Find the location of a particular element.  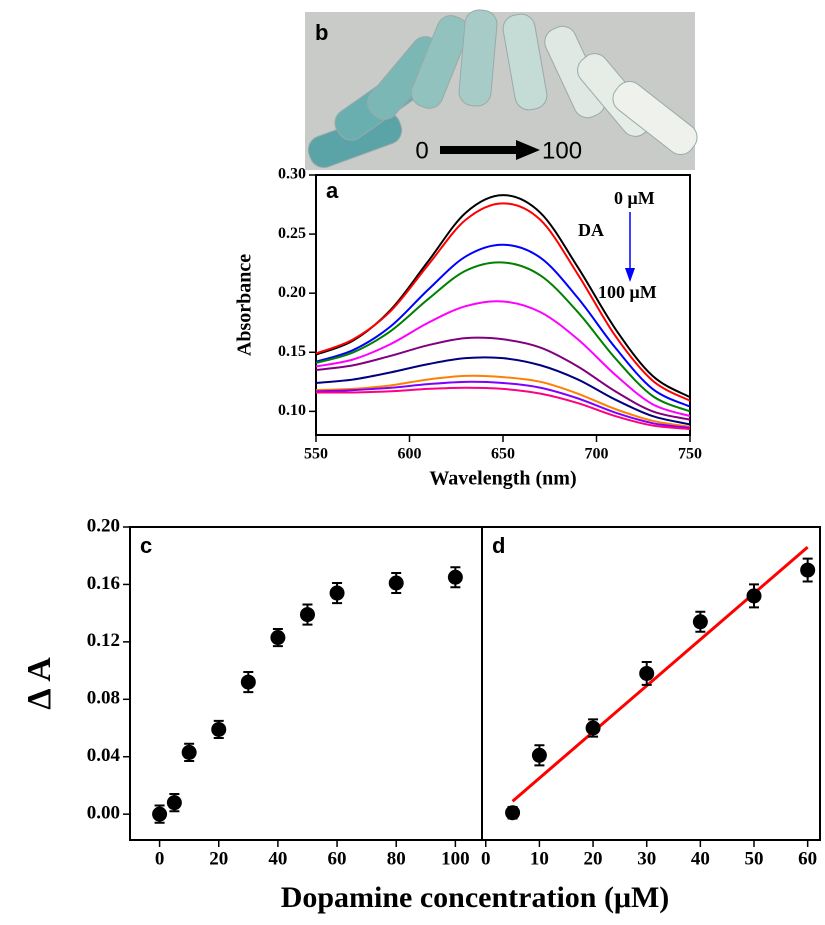

x-tick-label: 600 is located at coordinates (410, 454).